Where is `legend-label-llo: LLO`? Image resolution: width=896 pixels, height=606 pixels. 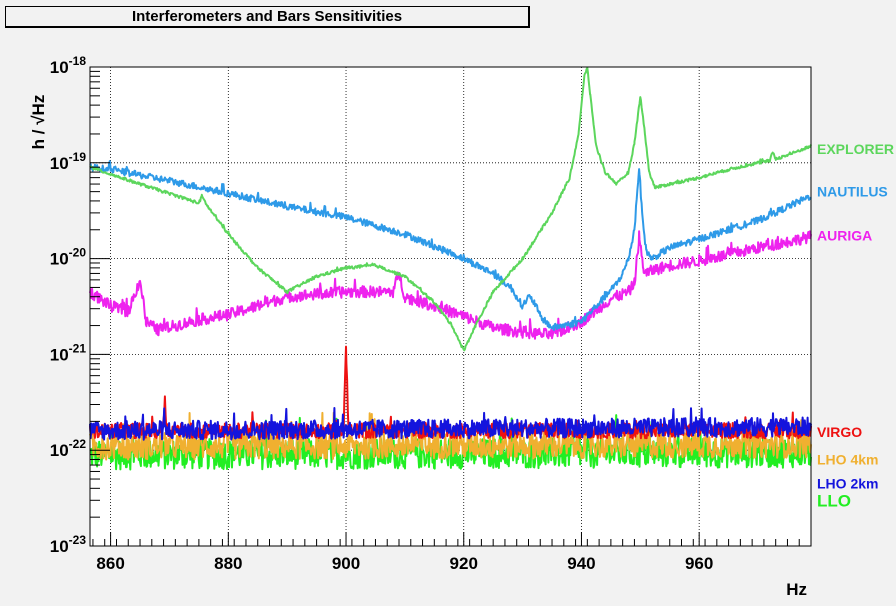
legend-label-llo: LLO is located at coordinates (834, 501).